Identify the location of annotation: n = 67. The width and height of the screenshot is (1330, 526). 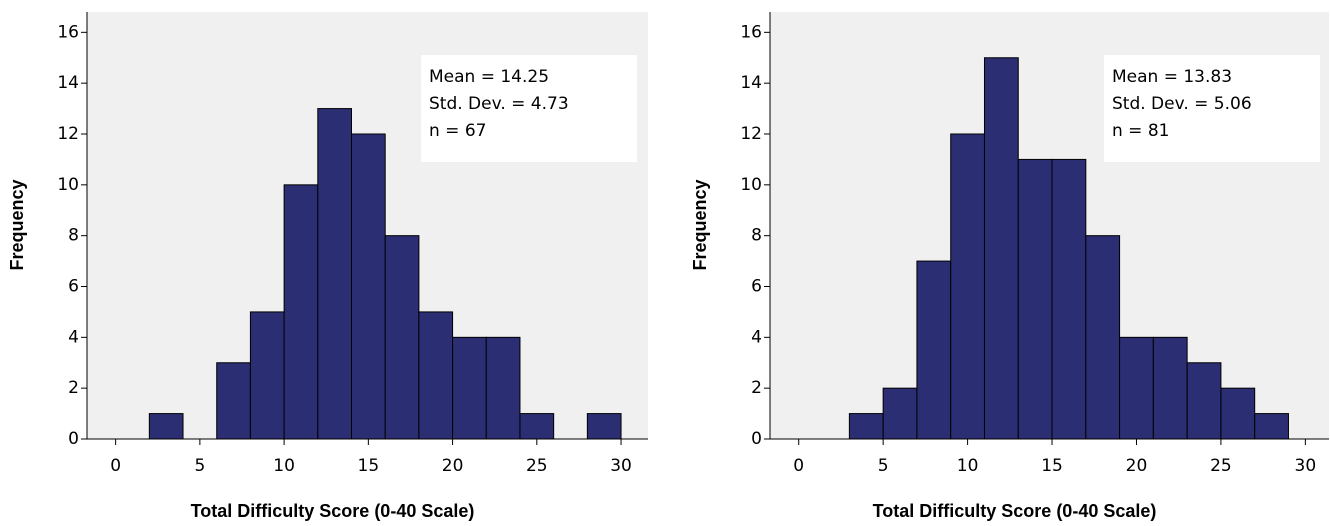
(457, 131).